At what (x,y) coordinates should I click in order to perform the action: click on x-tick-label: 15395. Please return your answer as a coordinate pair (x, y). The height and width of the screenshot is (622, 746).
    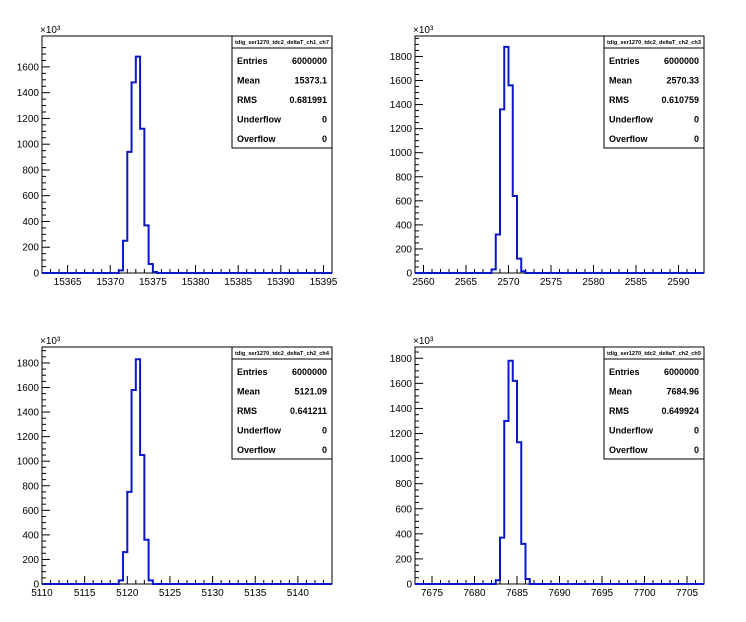
    Looking at the image, I should click on (324, 282).